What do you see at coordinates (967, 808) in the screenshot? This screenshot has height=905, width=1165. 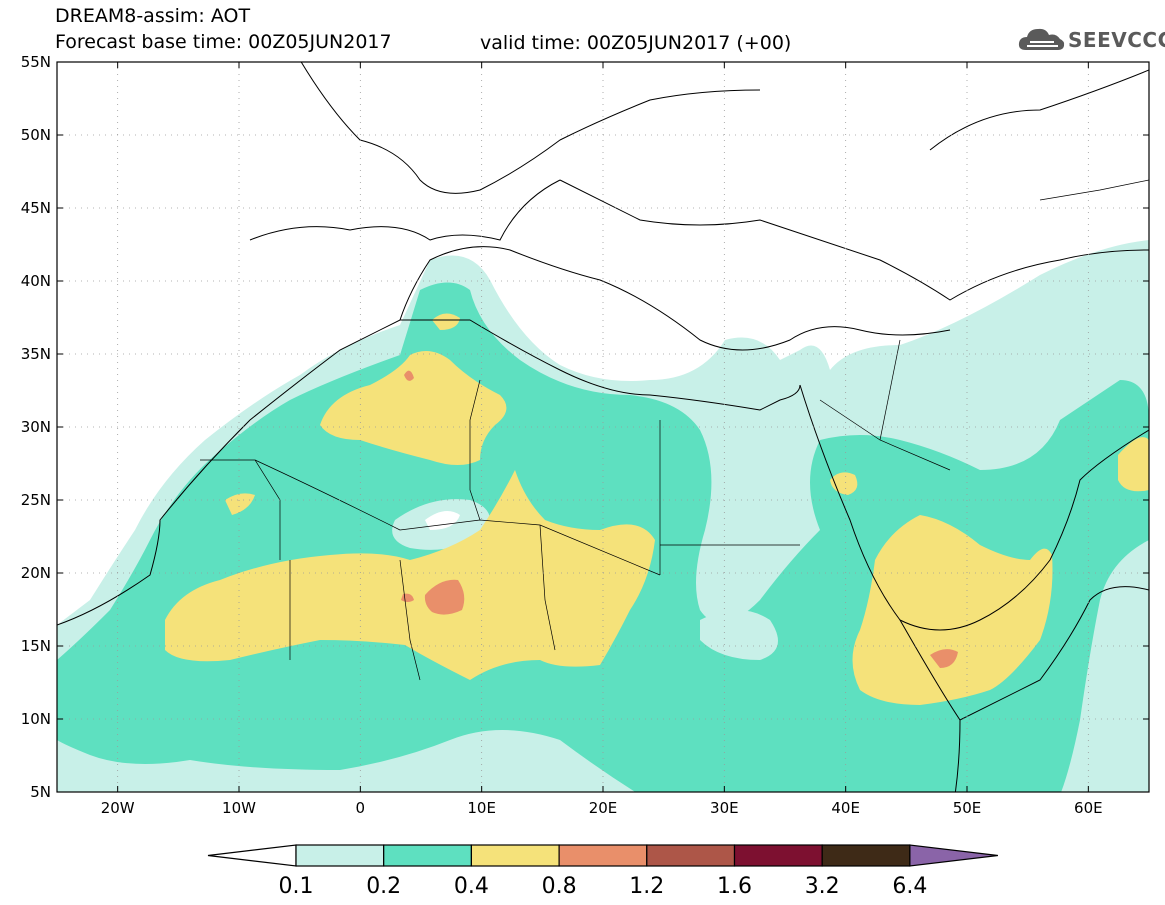 I see `lon-tick-label: 50E` at bounding box center [967, 808].